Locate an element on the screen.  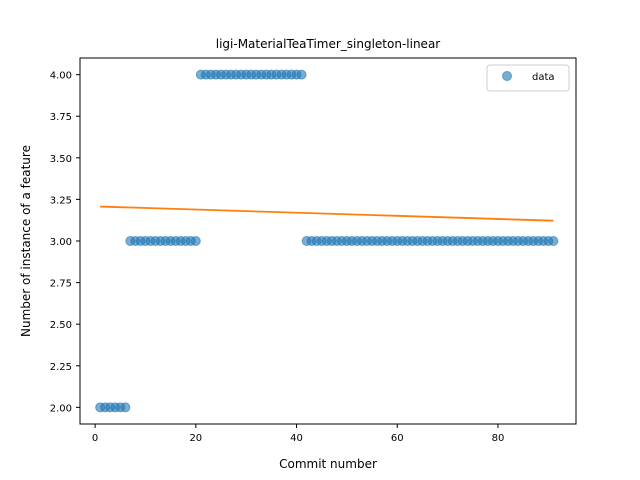
y-tick-label: 3.25 is located at coordinates (61, 200).